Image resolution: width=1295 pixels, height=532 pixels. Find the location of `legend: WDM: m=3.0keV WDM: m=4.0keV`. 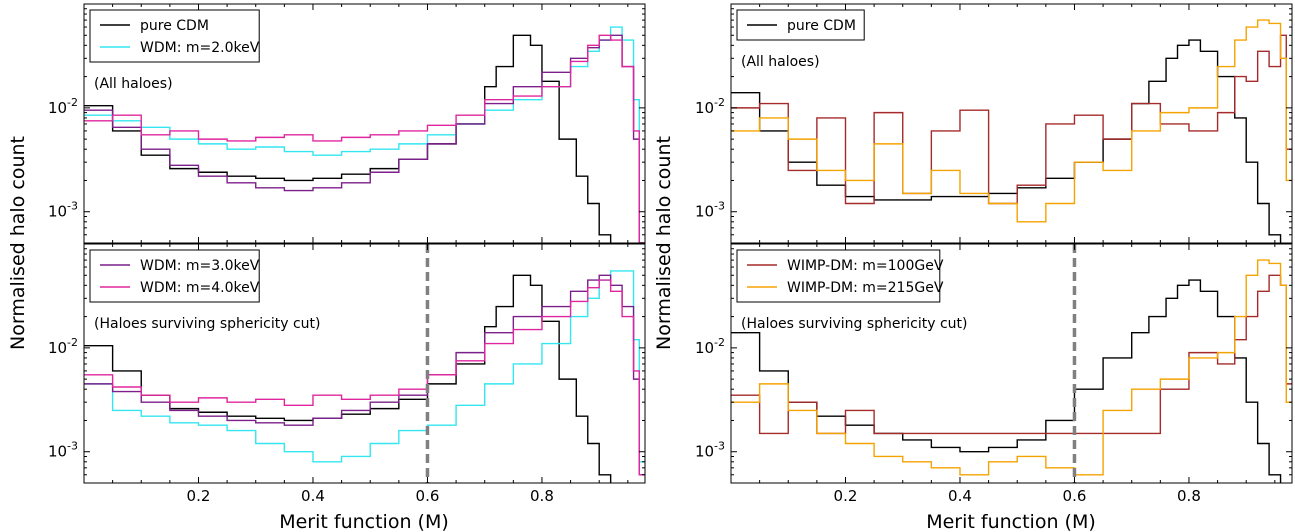

legend: WDM: m=3.0keV WDM: m=4.0keV is located at coordinates (174, 276).